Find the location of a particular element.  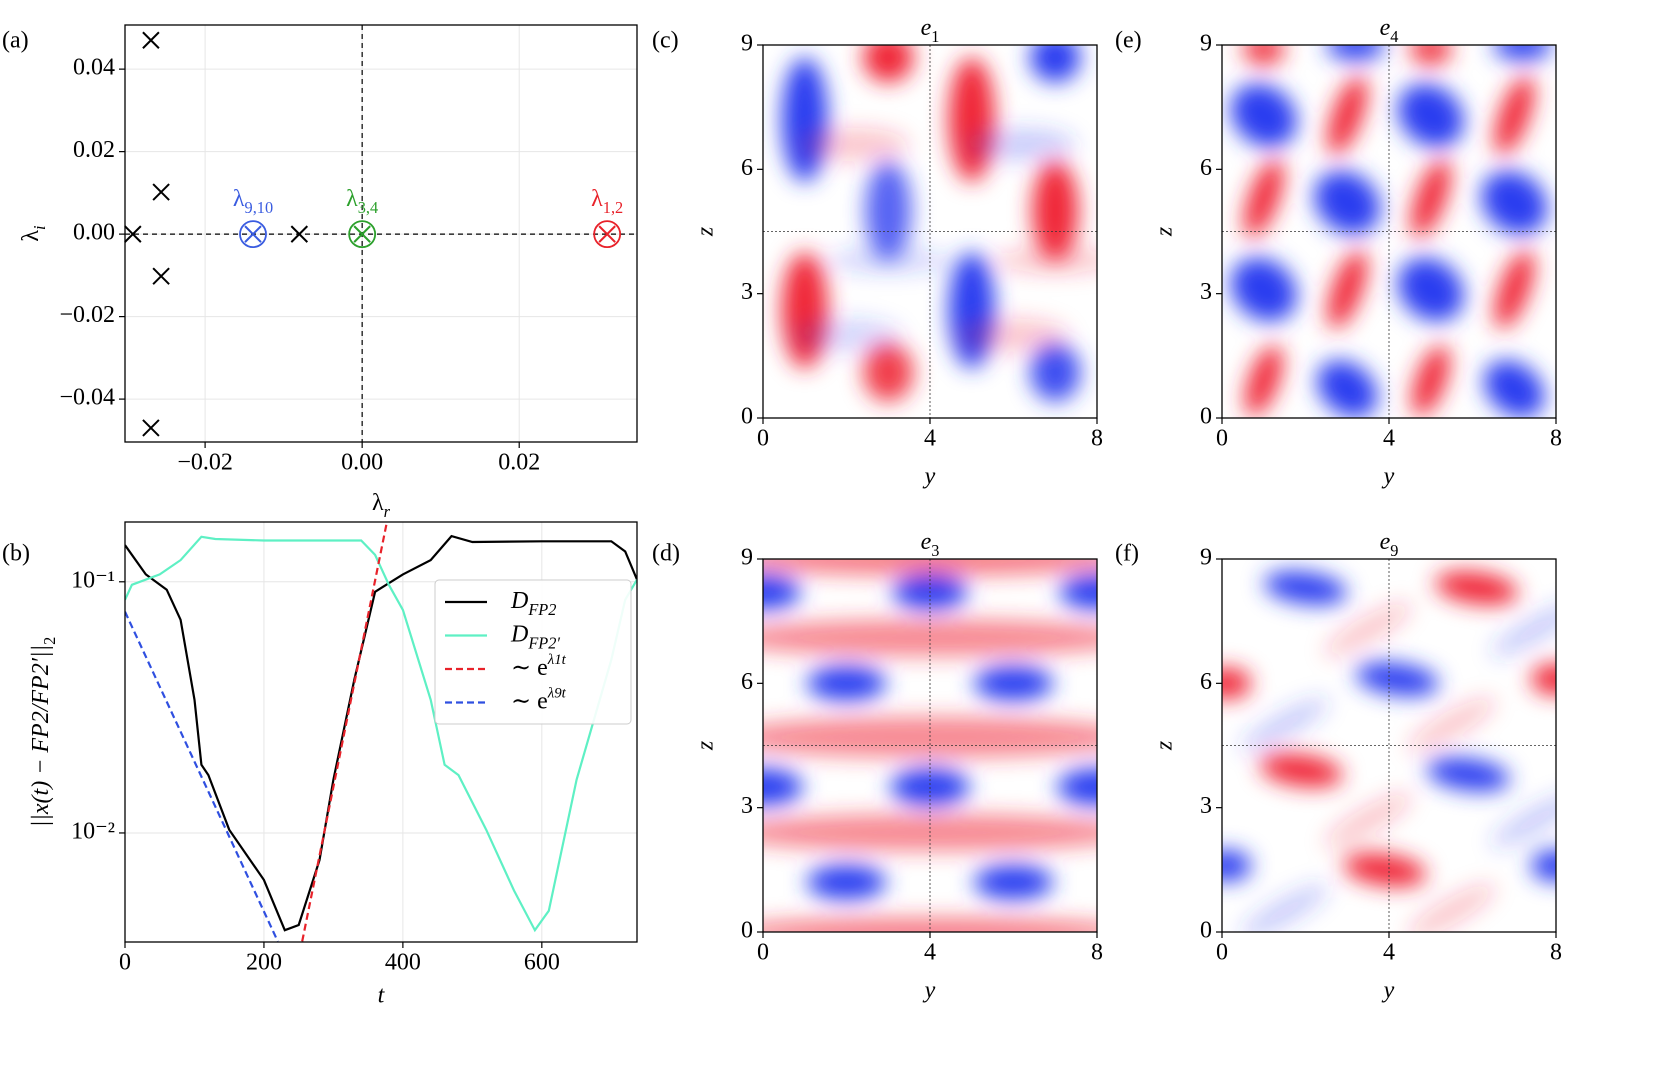

y-tick-label: 3 is located at coordinates (747, 292).